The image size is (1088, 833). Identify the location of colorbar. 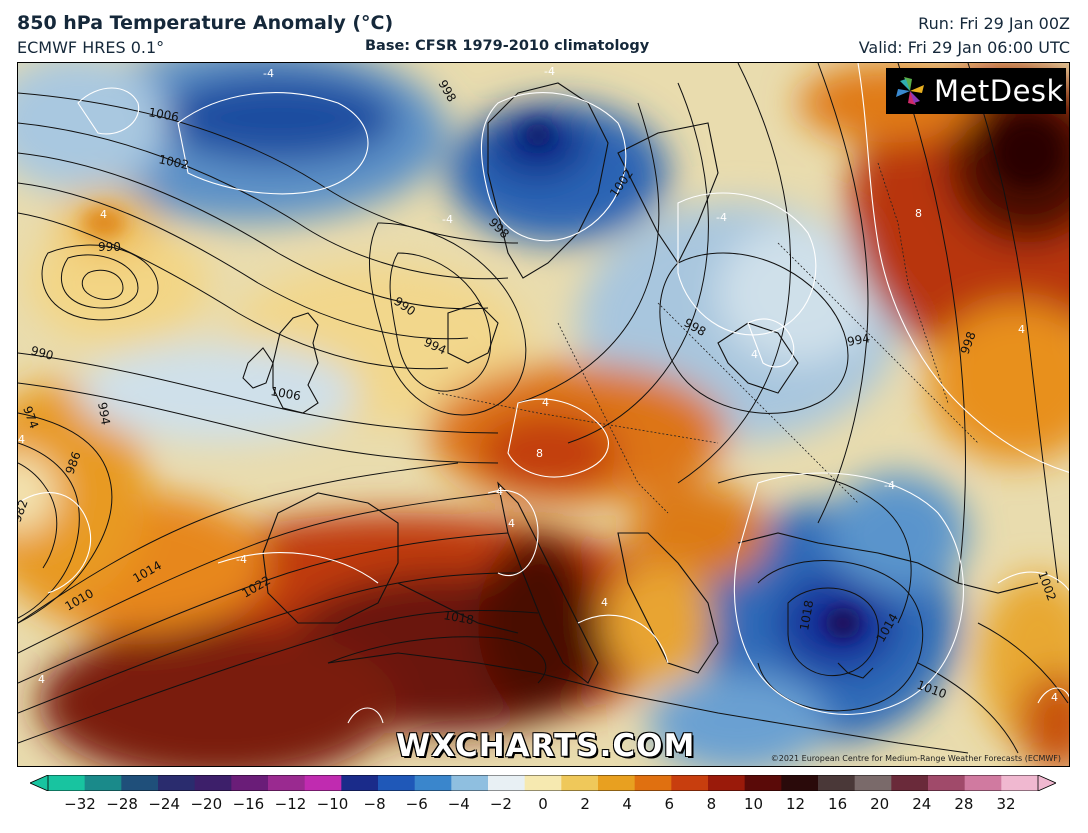
(543, 783).